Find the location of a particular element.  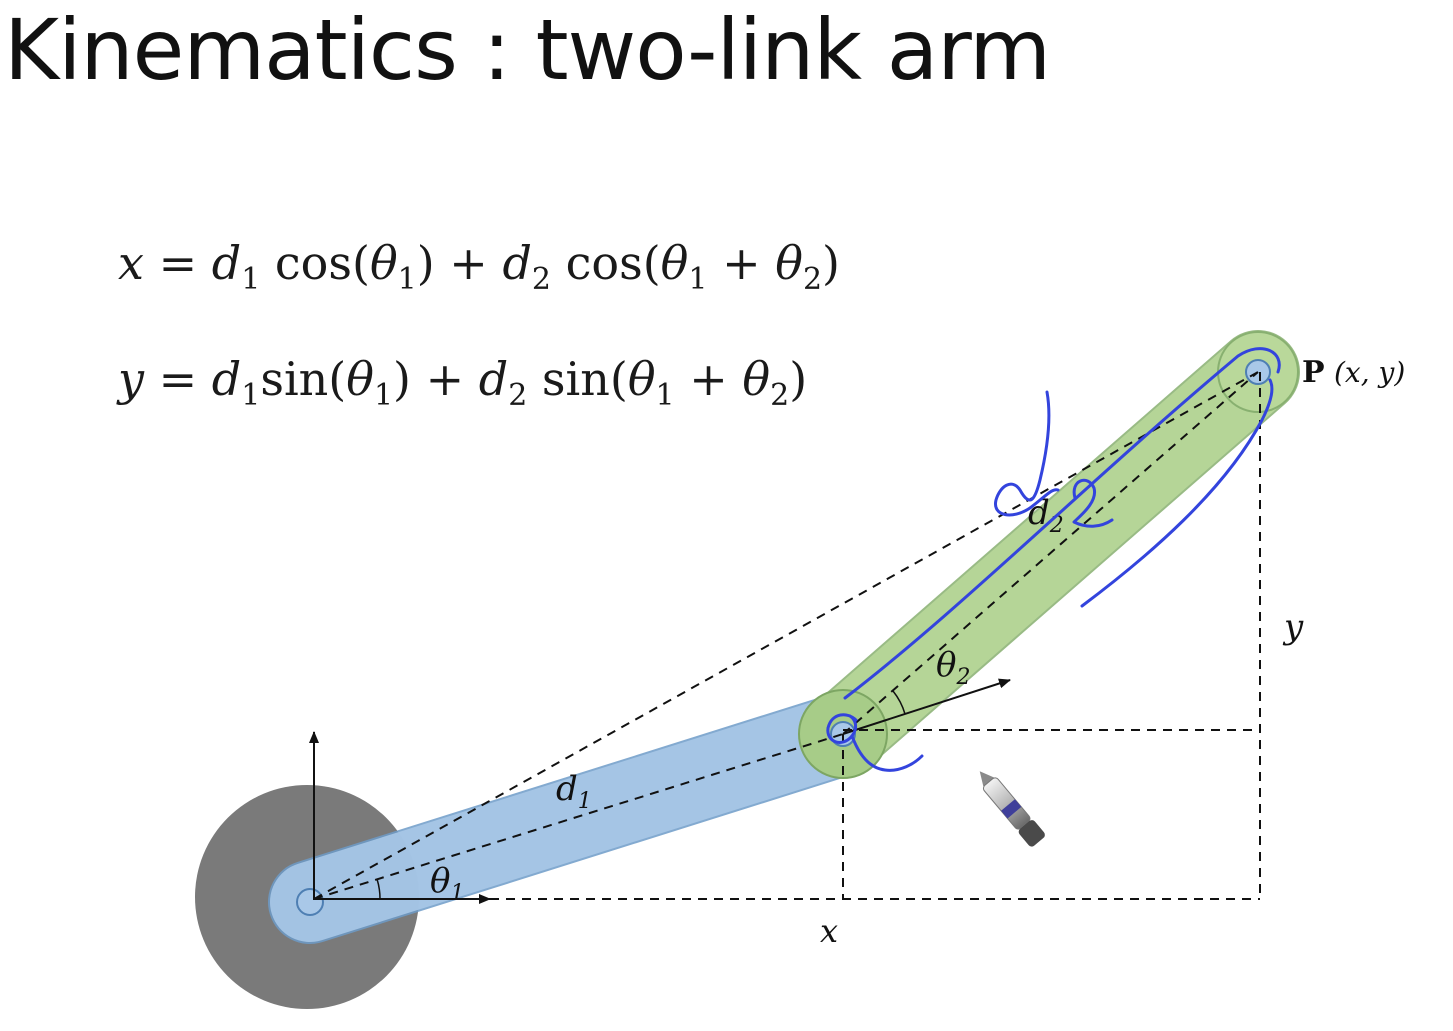

eq-y-theta1-sub: 1 is located at coordinates (383, 395).